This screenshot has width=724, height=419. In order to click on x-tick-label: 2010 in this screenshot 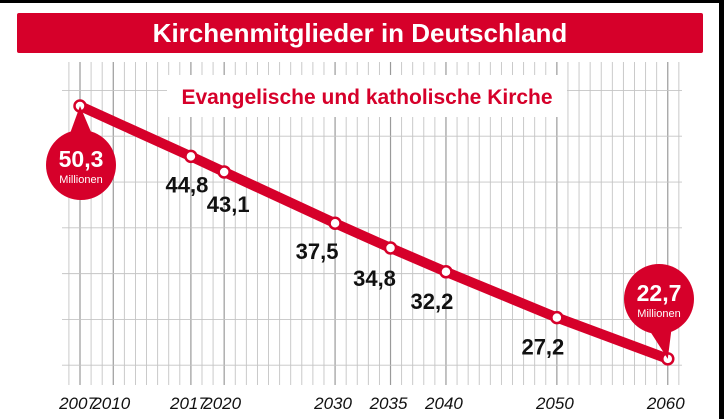, I will do `click(110, 403)`.